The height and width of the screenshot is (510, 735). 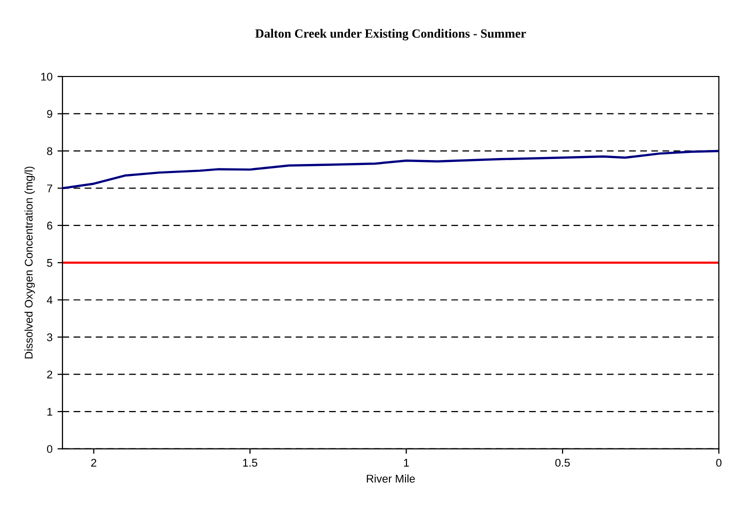 I want to click on line-series, so click(x=390, y=170).